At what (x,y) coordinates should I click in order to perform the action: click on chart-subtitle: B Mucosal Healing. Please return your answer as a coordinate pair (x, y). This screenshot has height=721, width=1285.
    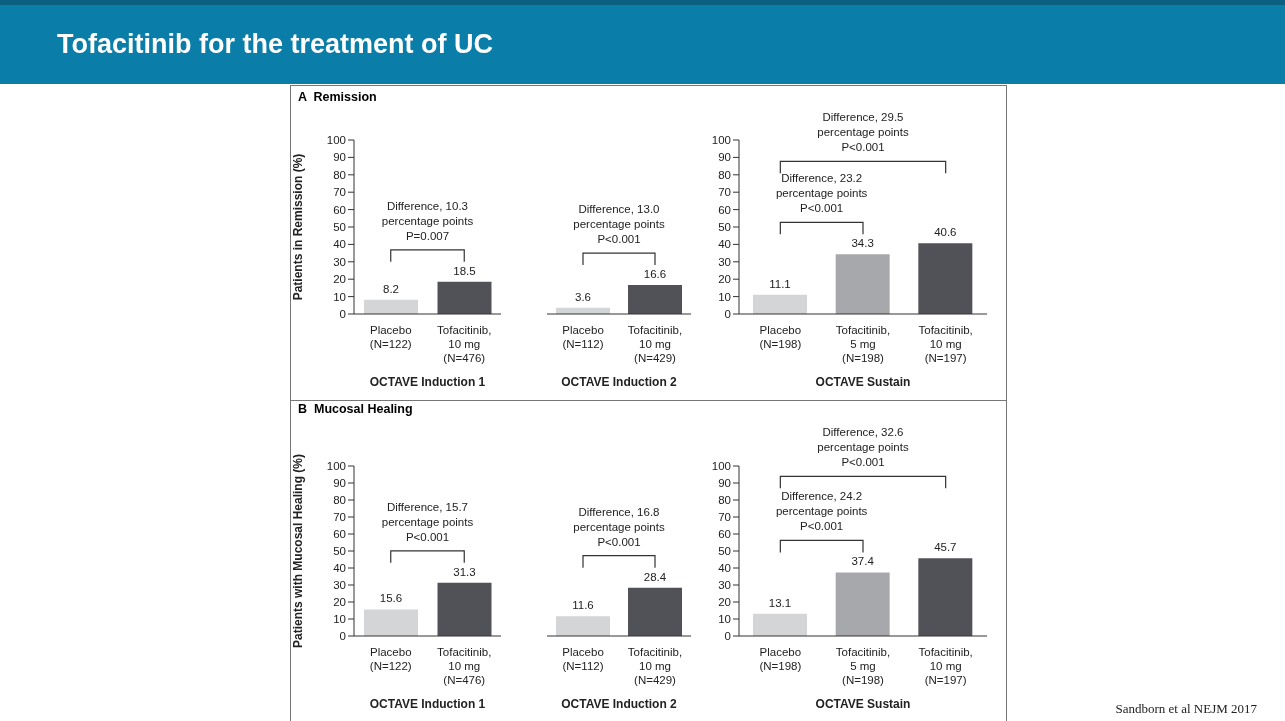
    Looking at the image, I should click on (355, 409).